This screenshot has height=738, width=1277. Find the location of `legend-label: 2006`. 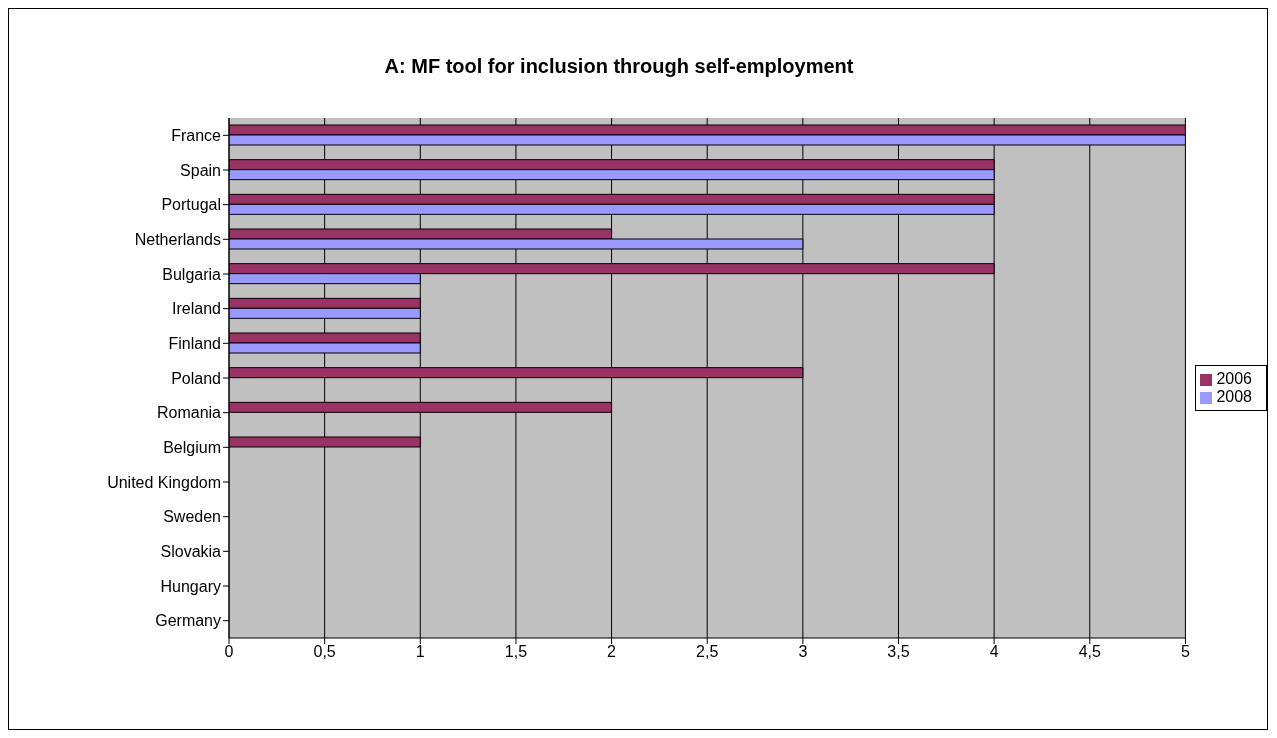

legend-label: 2006 is located at coordinates (1234, 378).